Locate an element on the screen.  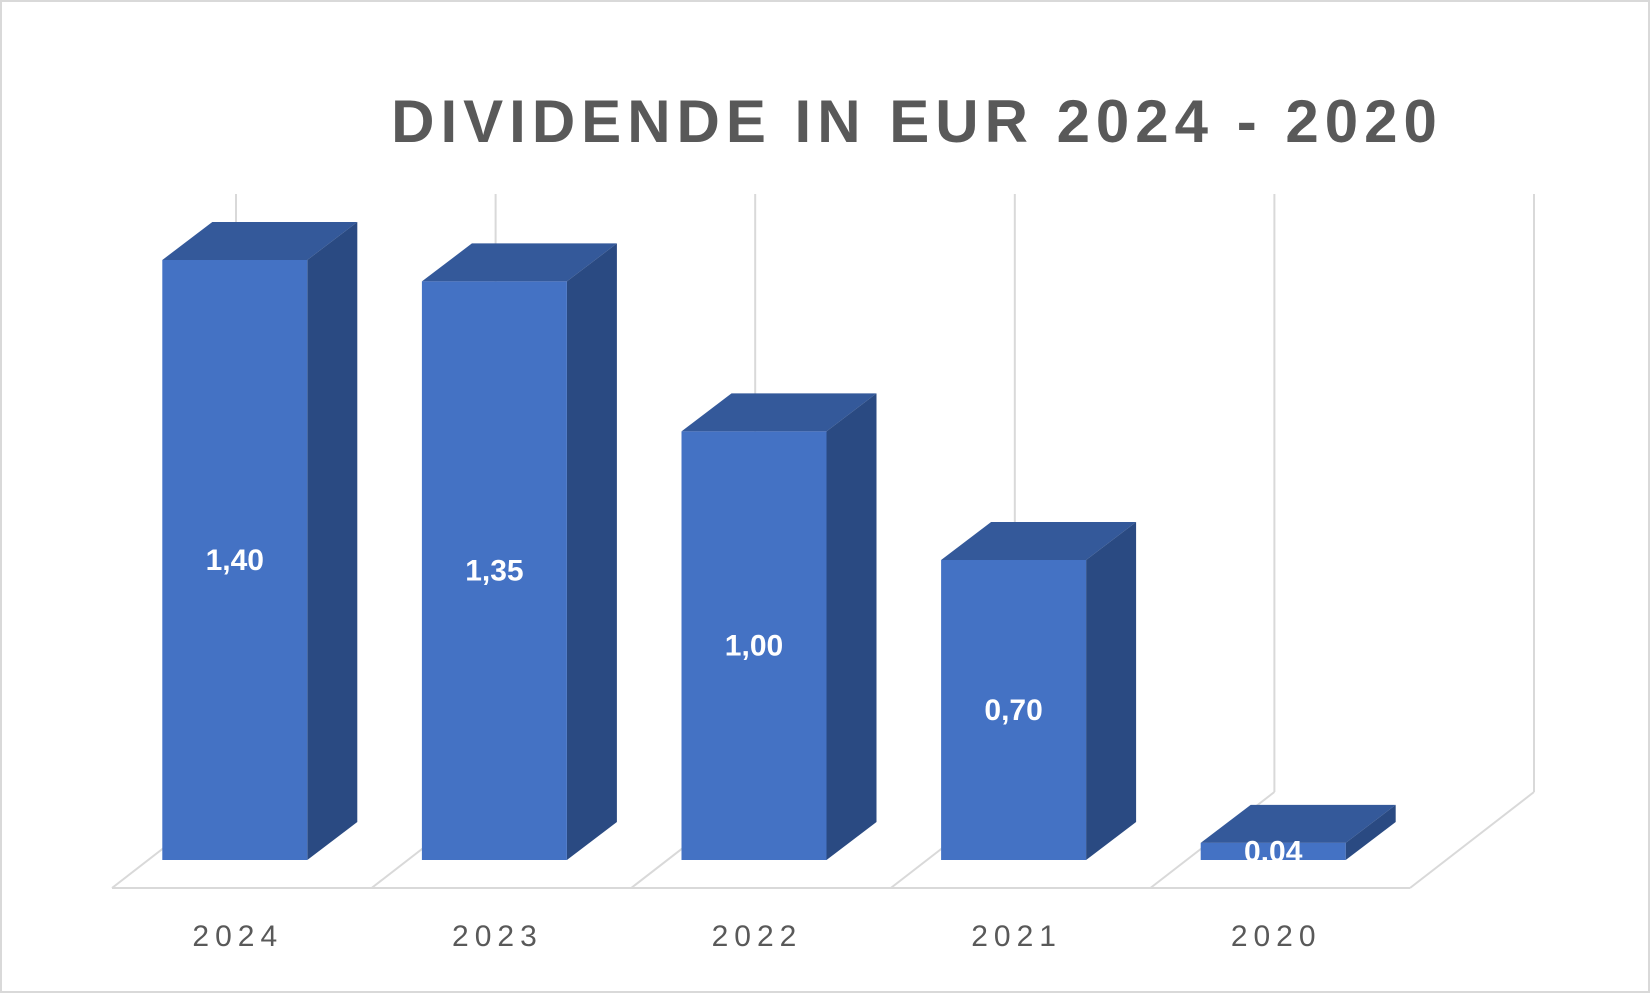
data-label-2021: 0,70 is located at coordinates (1013, 710).